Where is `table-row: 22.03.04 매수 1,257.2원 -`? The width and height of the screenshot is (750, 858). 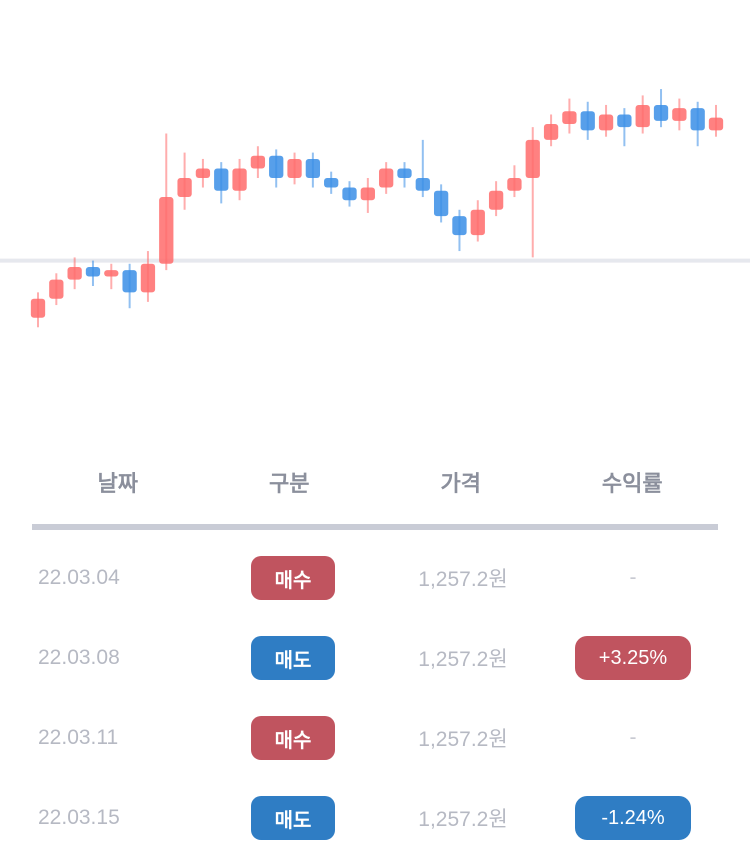 table-row: 22.03.04 매수 1,257.2원 - is located at coordinates (375, 578).